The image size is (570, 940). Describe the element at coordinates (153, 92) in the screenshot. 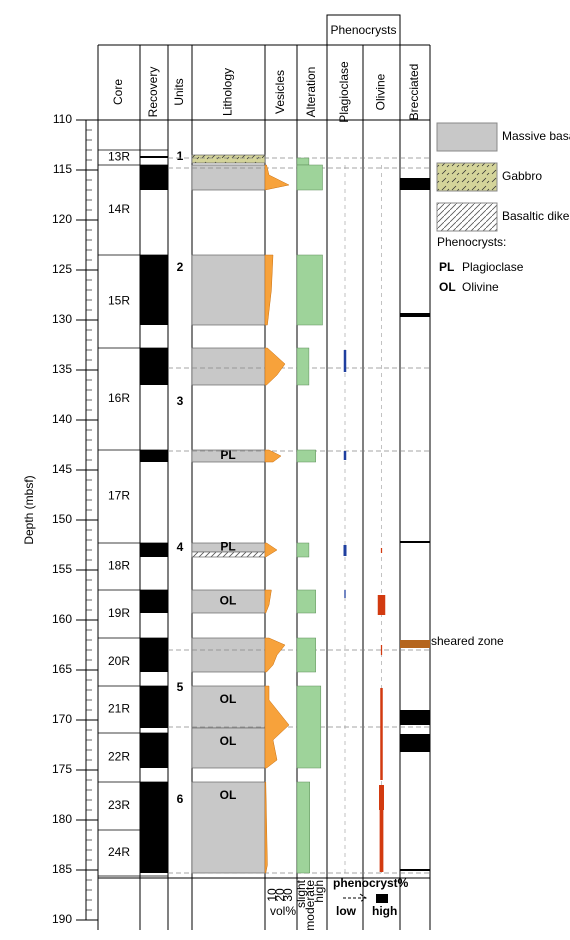

I see `column-header: Recovery` at that location.